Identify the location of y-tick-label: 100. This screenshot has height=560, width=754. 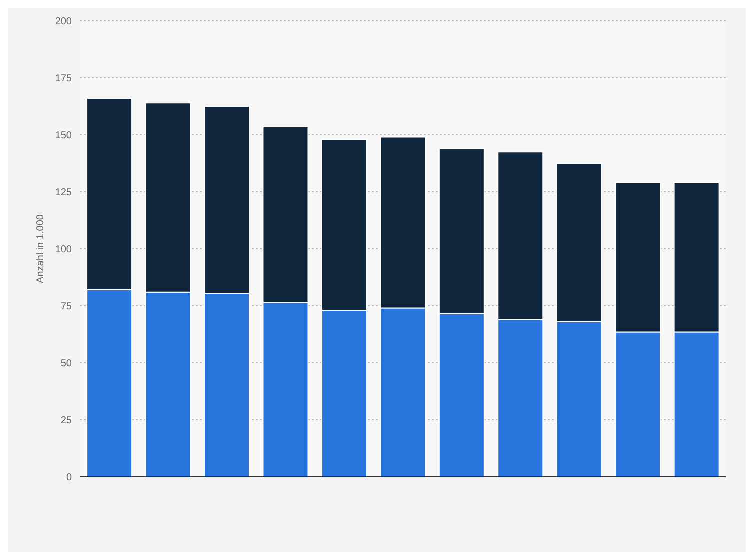
(63, 250).